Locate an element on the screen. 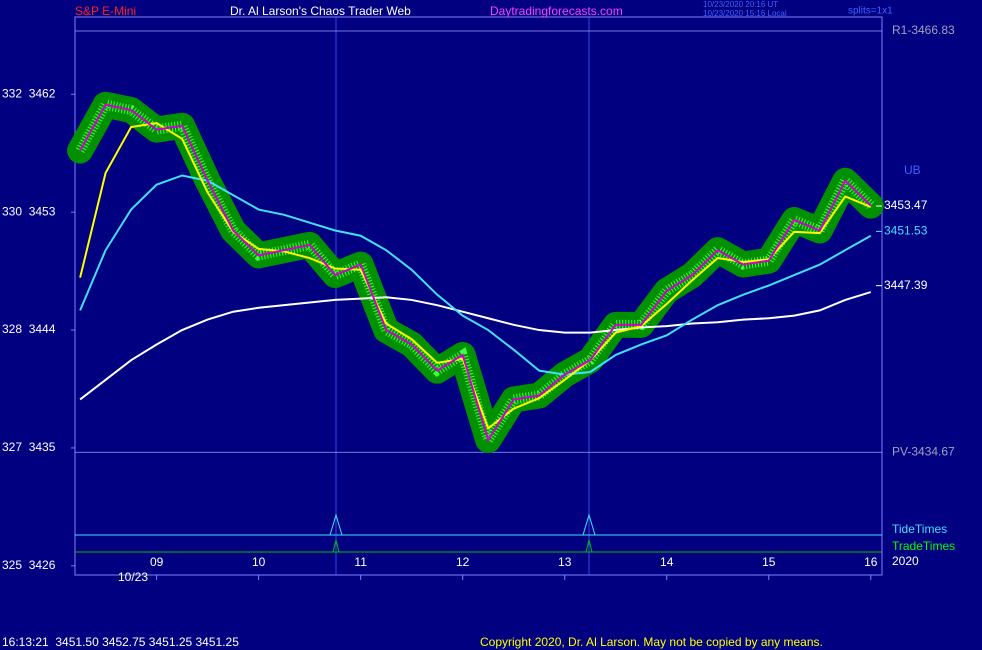  last-value-label: 3453.47 is located at coordinates (906, 205).